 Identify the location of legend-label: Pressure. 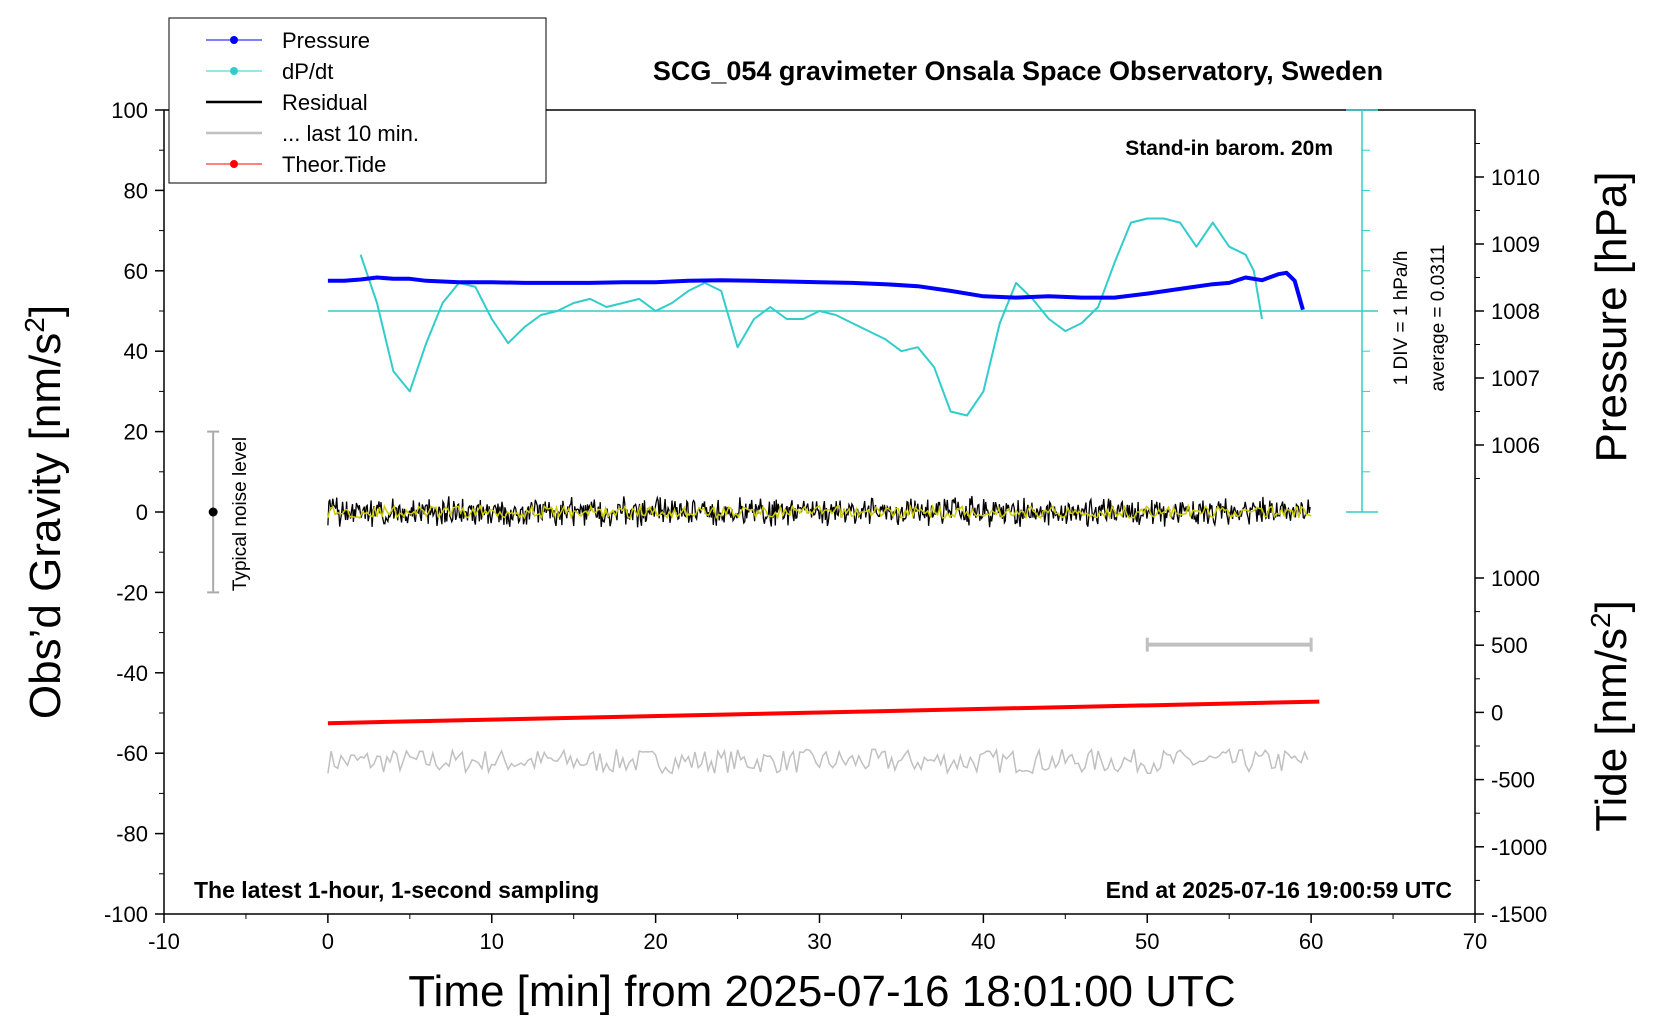
(326, 40).